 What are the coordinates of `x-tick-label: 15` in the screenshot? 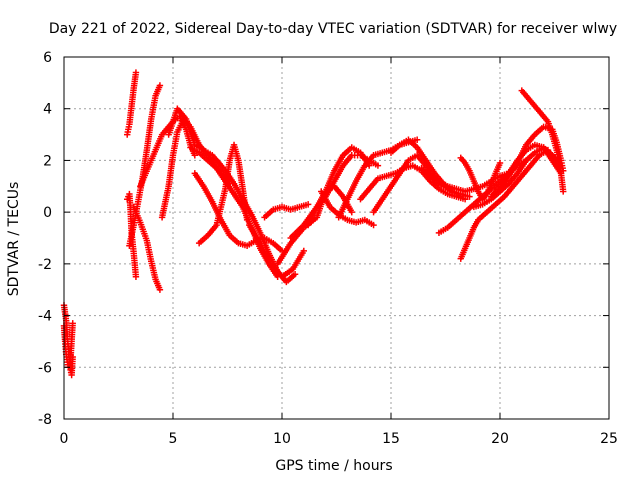 It's located at (391, 439).